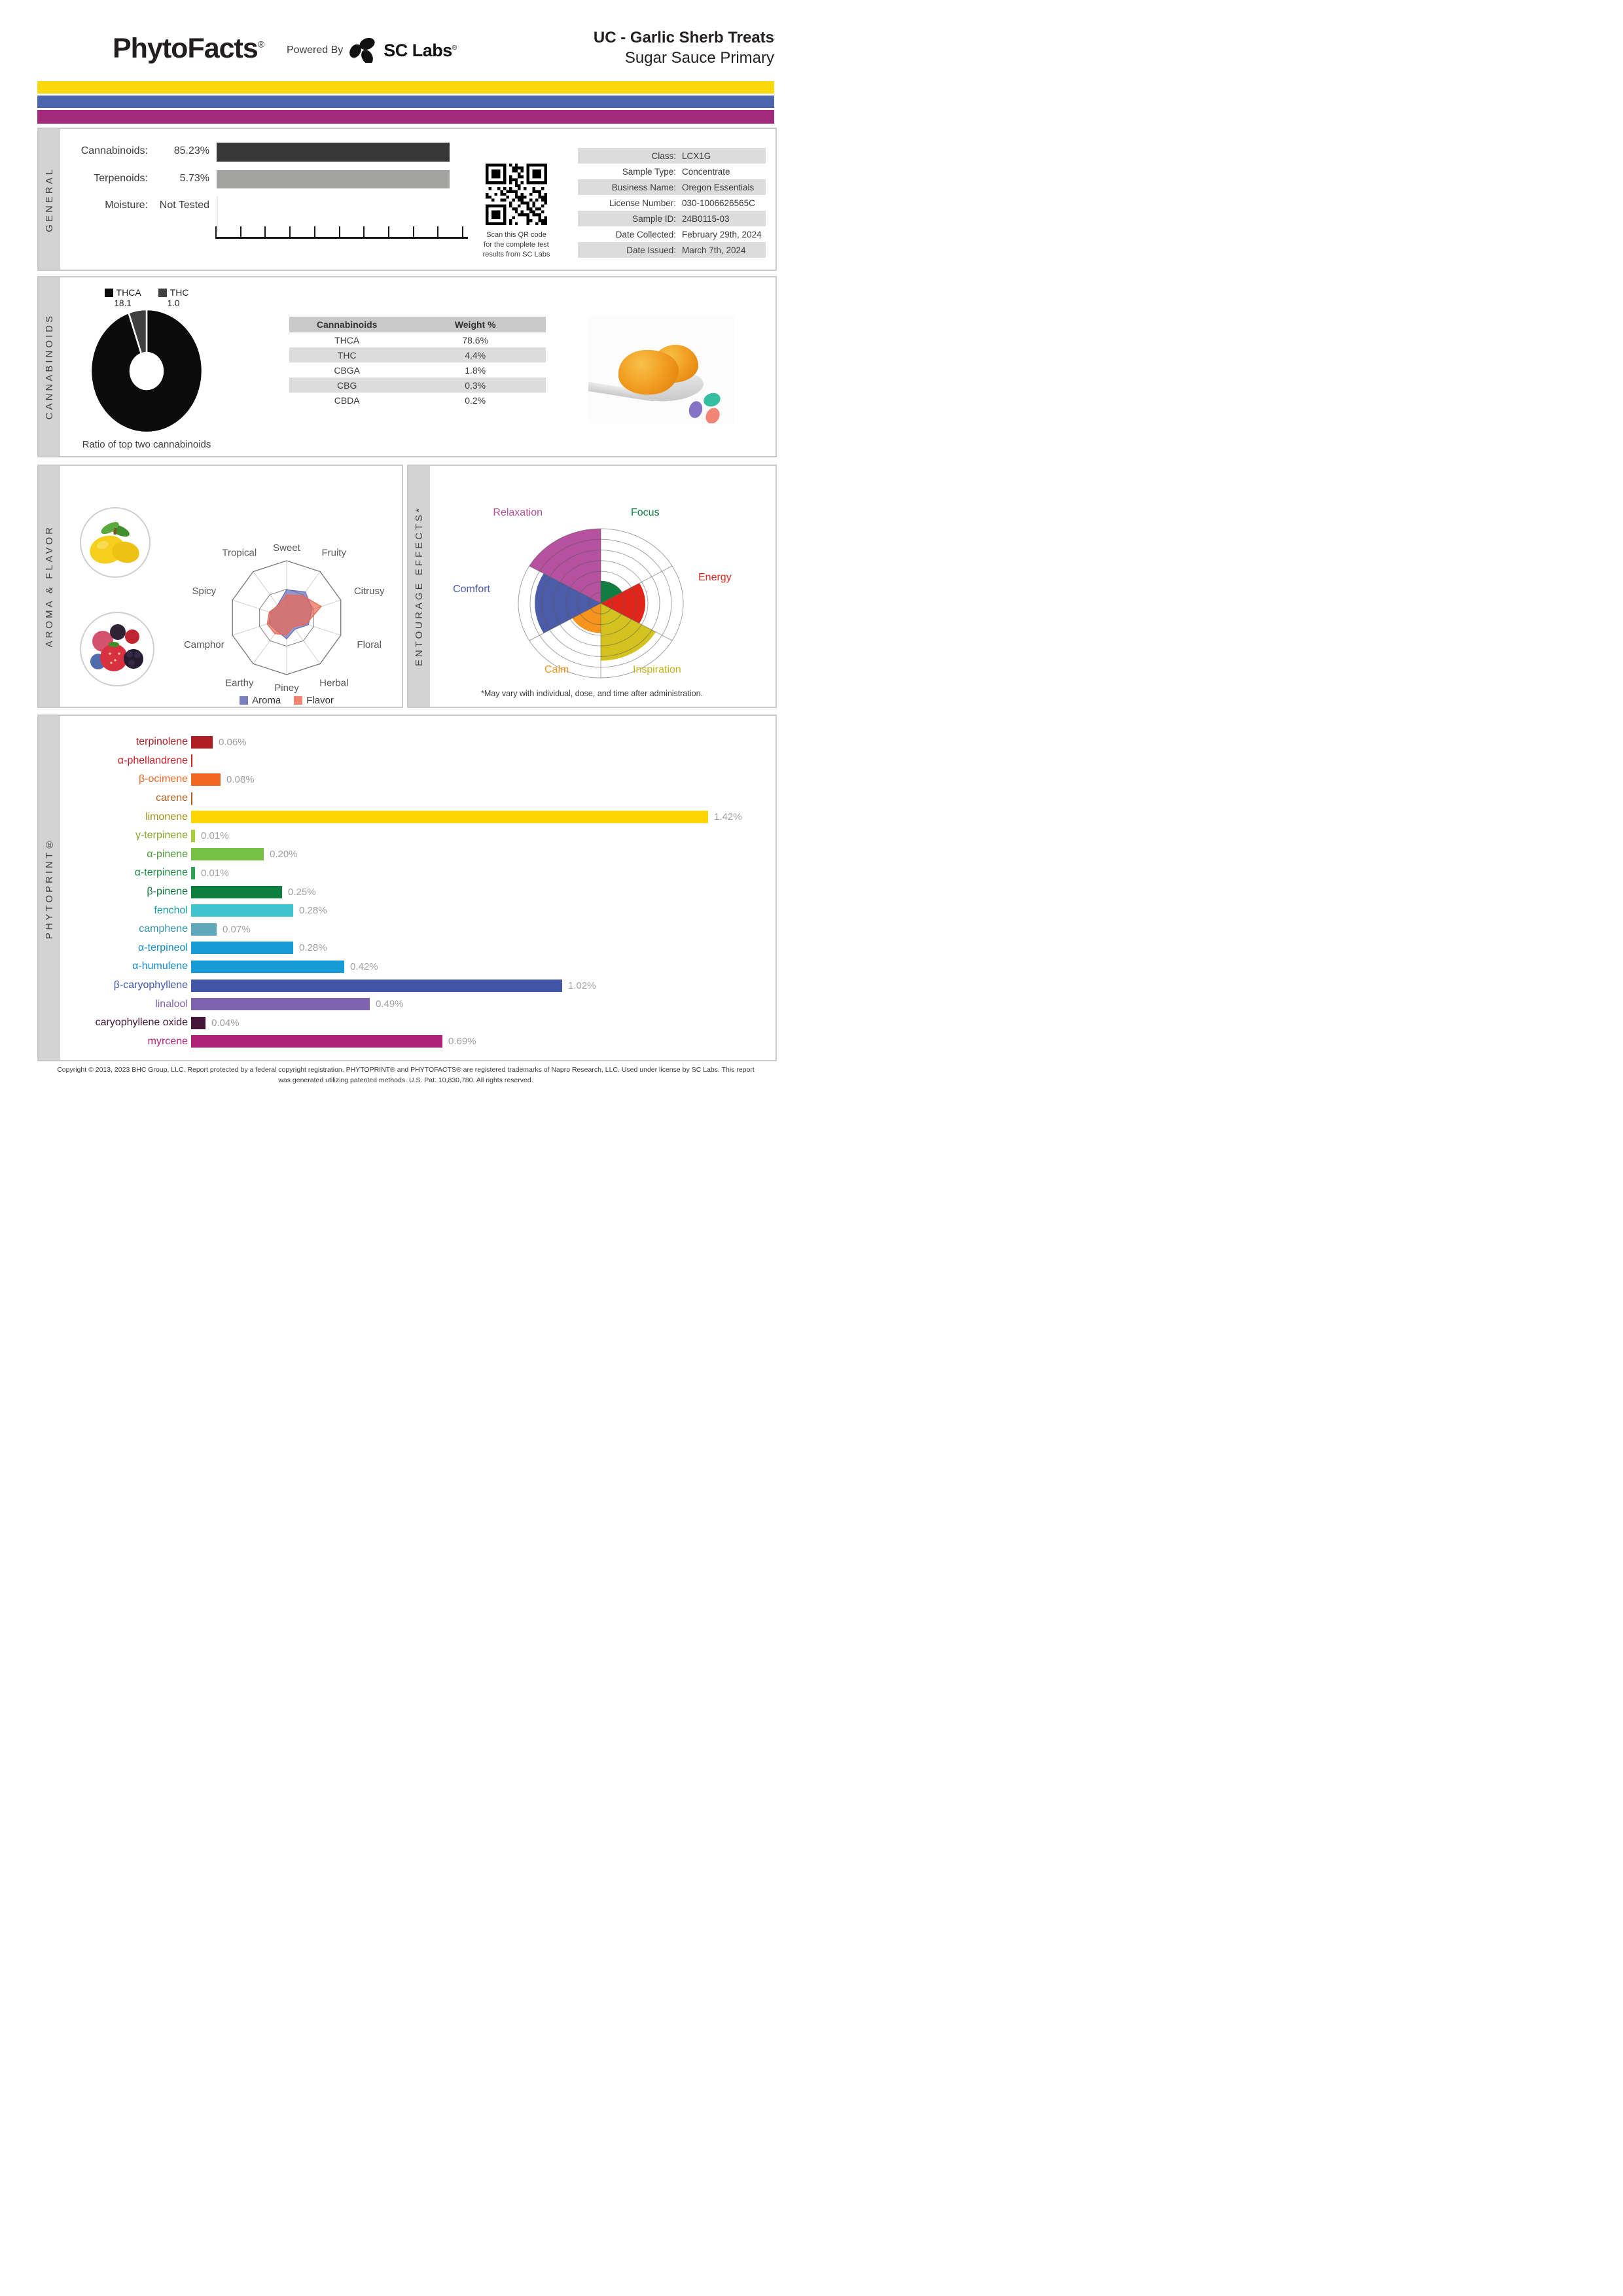 This screenshot has width=1623, height=2296. What do you see at coordinates (126, 205) in the screenshot?
I see `moisture-label: Moisture:` at bounding box center [126, 205].